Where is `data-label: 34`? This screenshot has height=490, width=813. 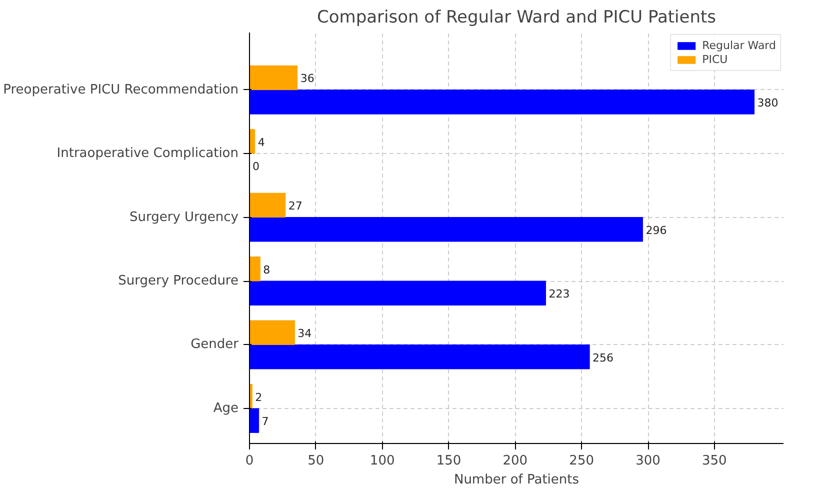
data-label: 34 is located at coordinates (305, 333).